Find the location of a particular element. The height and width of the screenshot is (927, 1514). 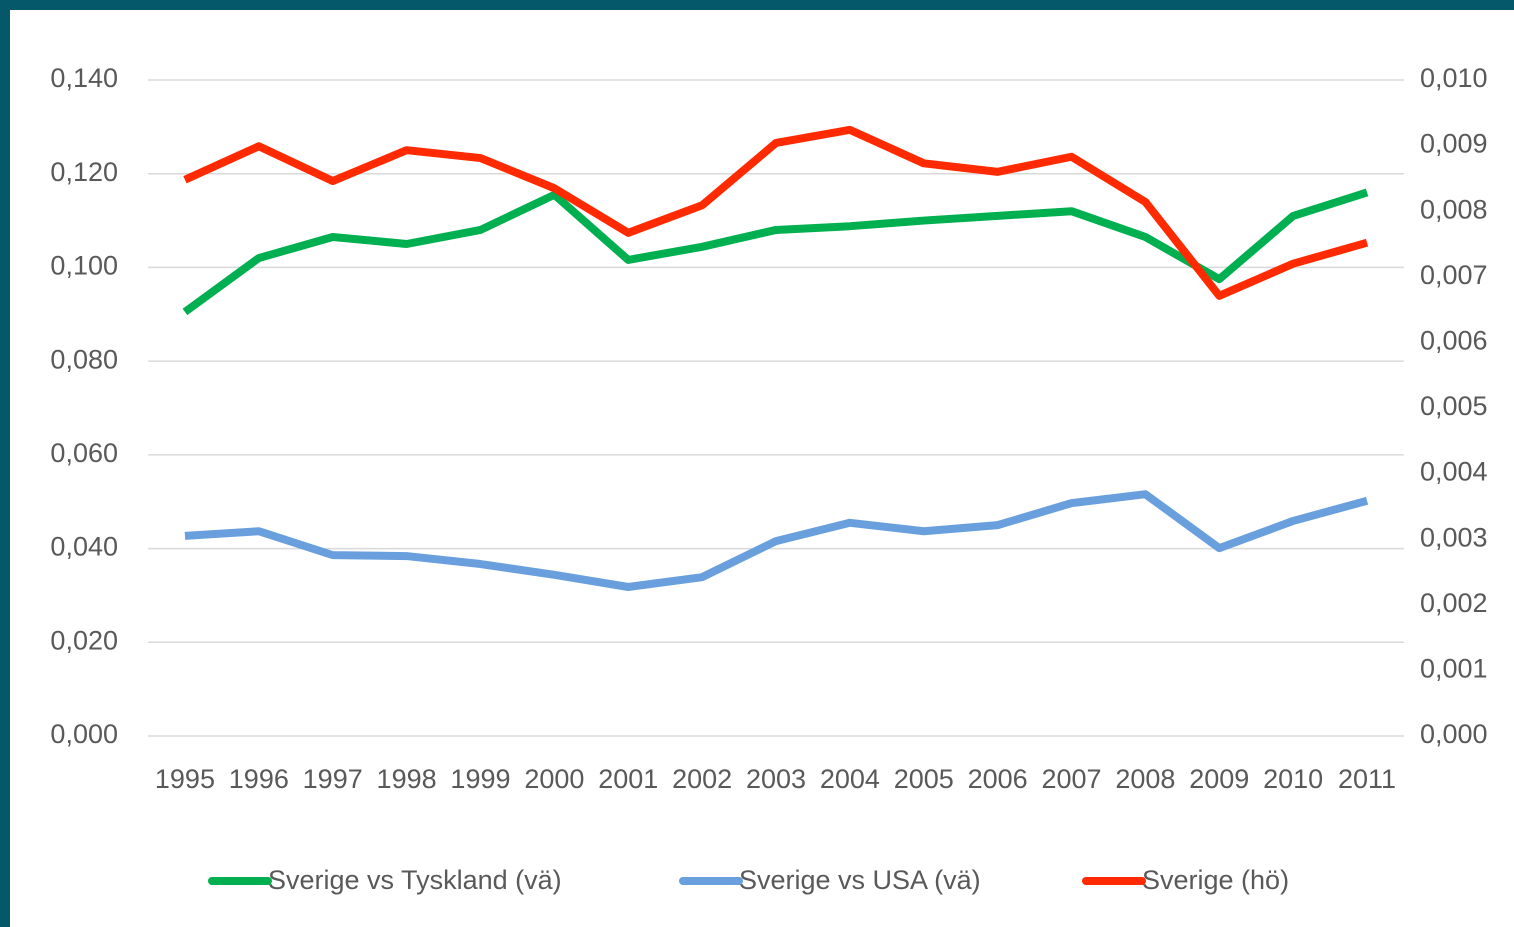

x-tick-label: 2004 is located at coordinates (850, 779).